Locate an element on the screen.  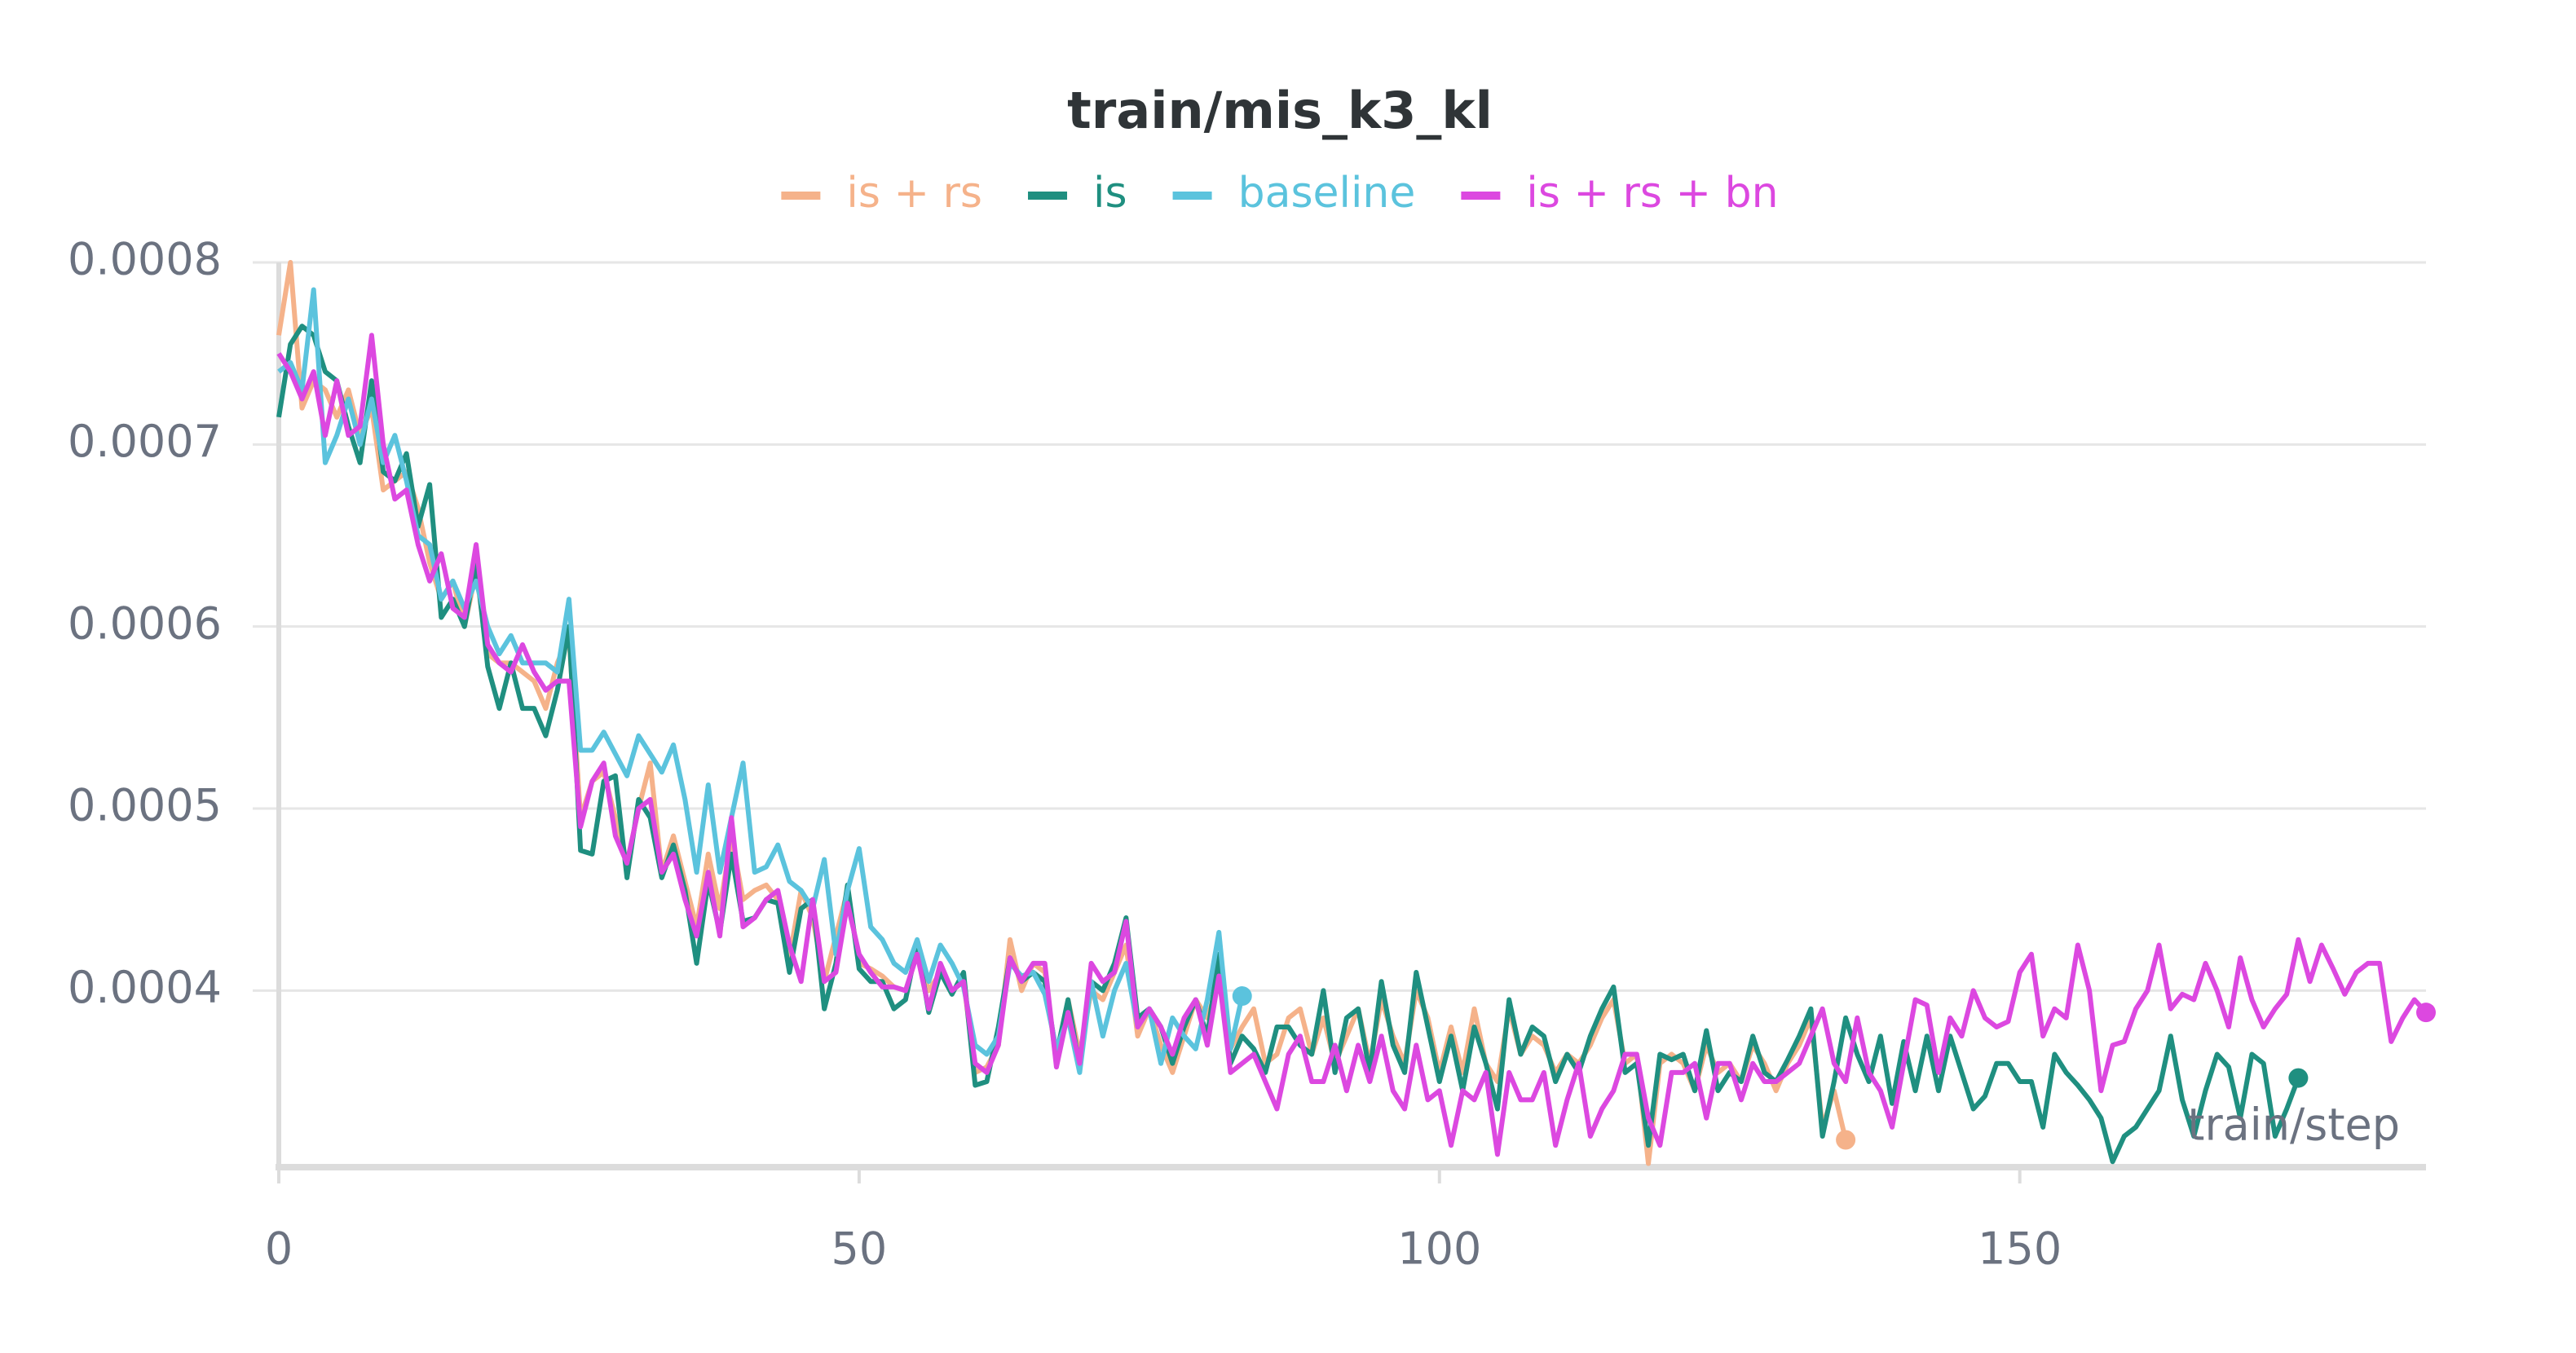
legend: is + rs is baseline is + rs + bn is located at coordinates (1280, 193).